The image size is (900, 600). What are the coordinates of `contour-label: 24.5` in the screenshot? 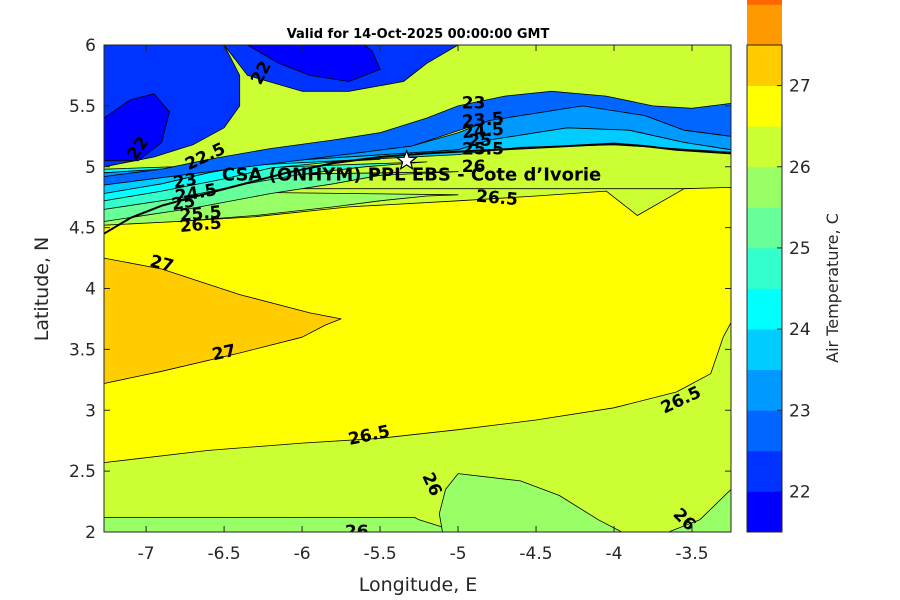 It's located at (483, 132).